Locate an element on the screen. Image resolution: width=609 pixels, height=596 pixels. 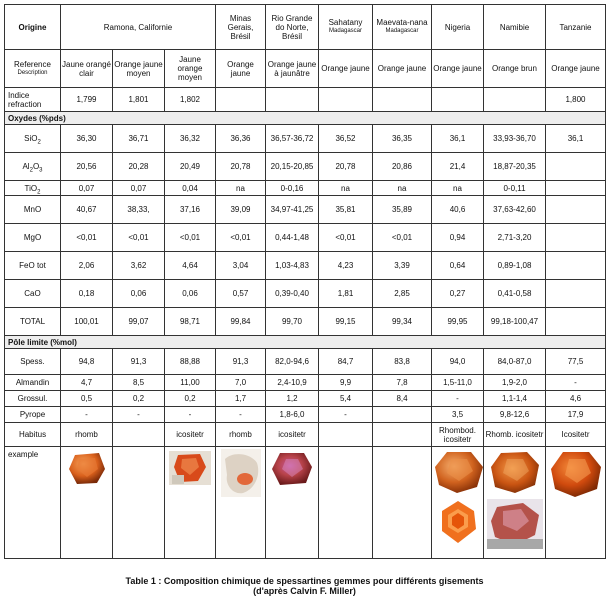
oxides-value: 36,71 is located at coordinates (138, 138).